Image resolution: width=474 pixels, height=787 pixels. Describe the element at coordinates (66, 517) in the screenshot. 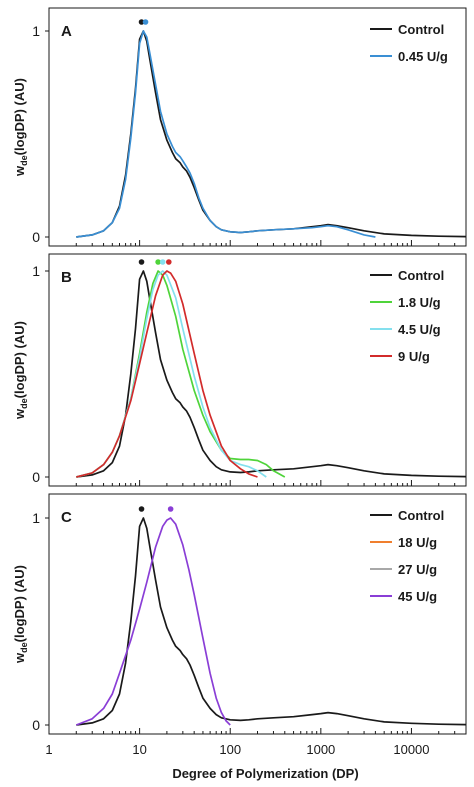

I see `panel-letter: C` at that location.